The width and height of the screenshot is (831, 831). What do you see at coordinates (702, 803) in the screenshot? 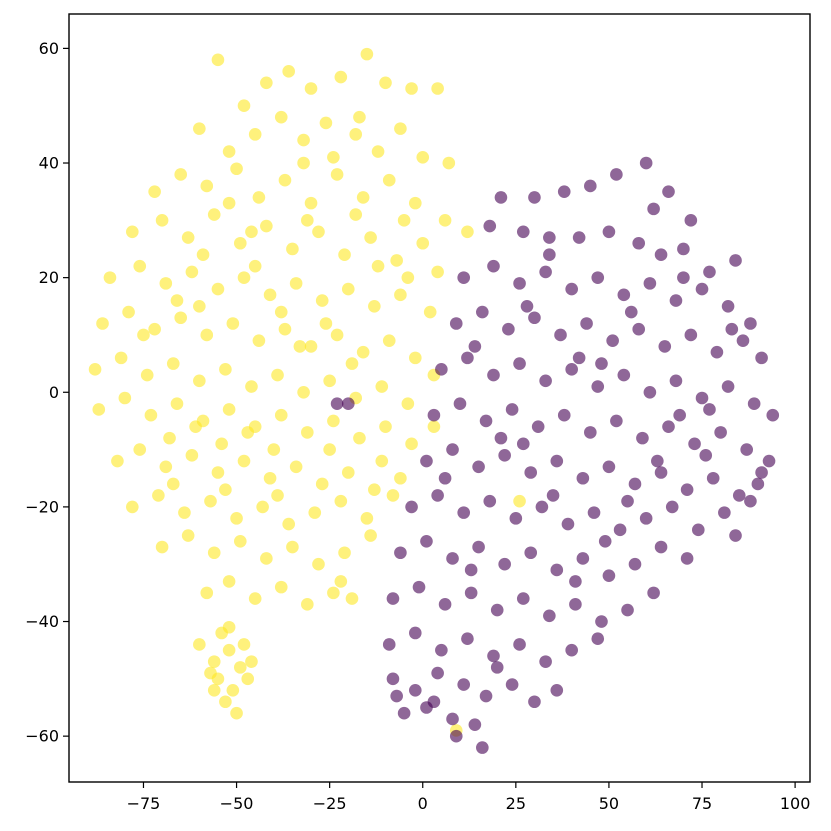
I see `x-tick-label: 75` at bounding box center [702, 803].